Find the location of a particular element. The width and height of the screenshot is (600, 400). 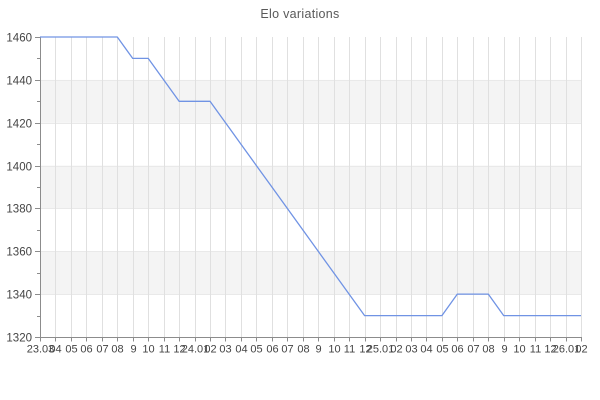

x-tick-label: 23.03 is located at coordinates (41, 350).